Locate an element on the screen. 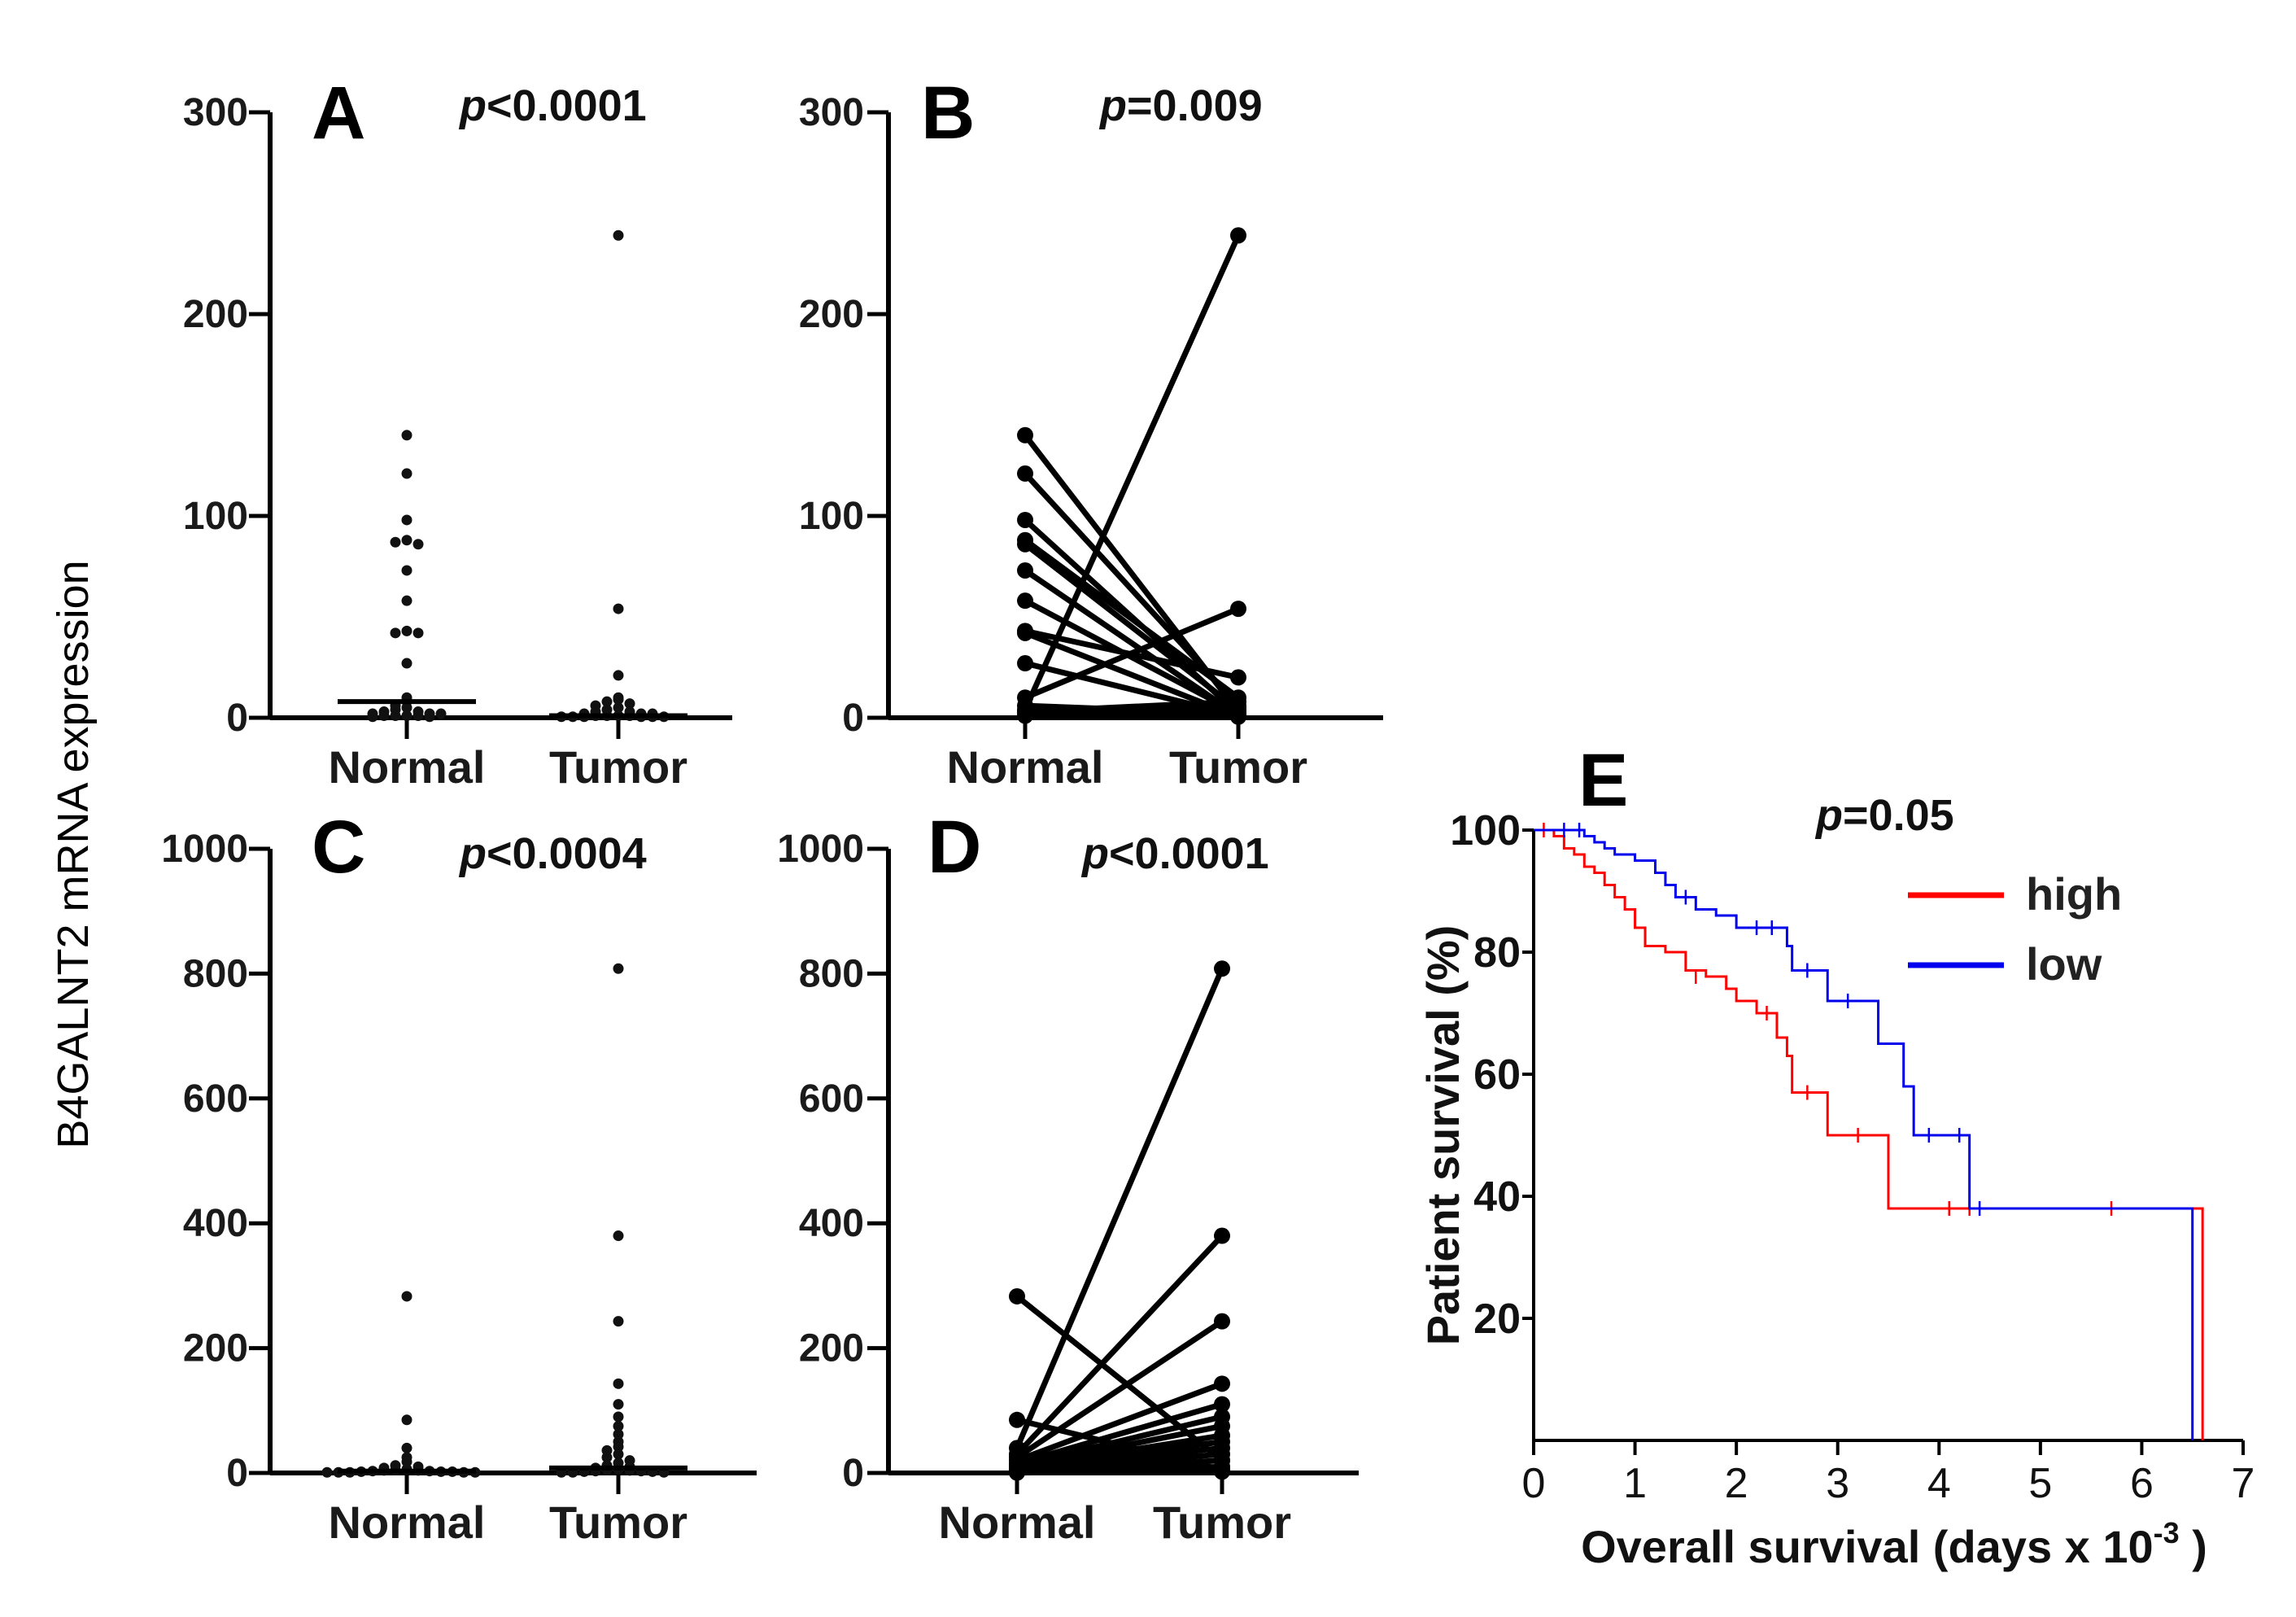  y-tick-label: 80 is located at coordinates (1497, 953).